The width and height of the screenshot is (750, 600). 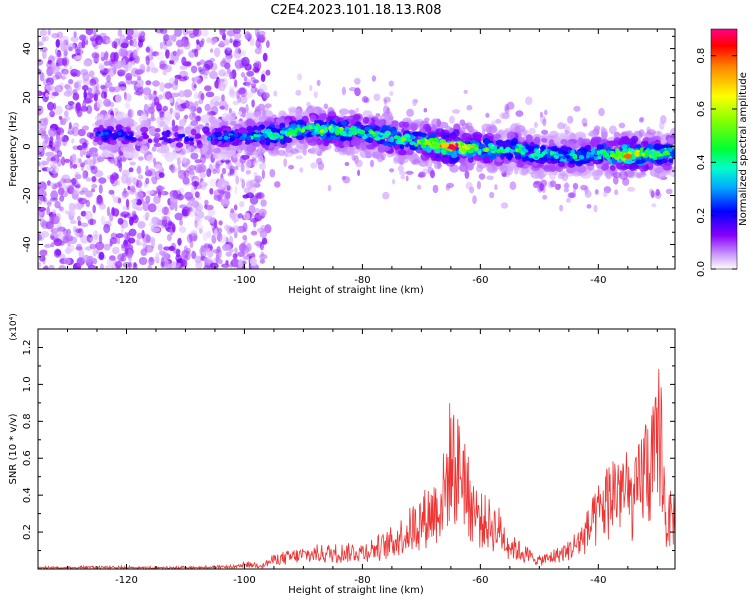 What do you see at coordinates (598, 580) in the screenshot?
I see `snr-xtick-label: -40` at bounding box center [598, 580].